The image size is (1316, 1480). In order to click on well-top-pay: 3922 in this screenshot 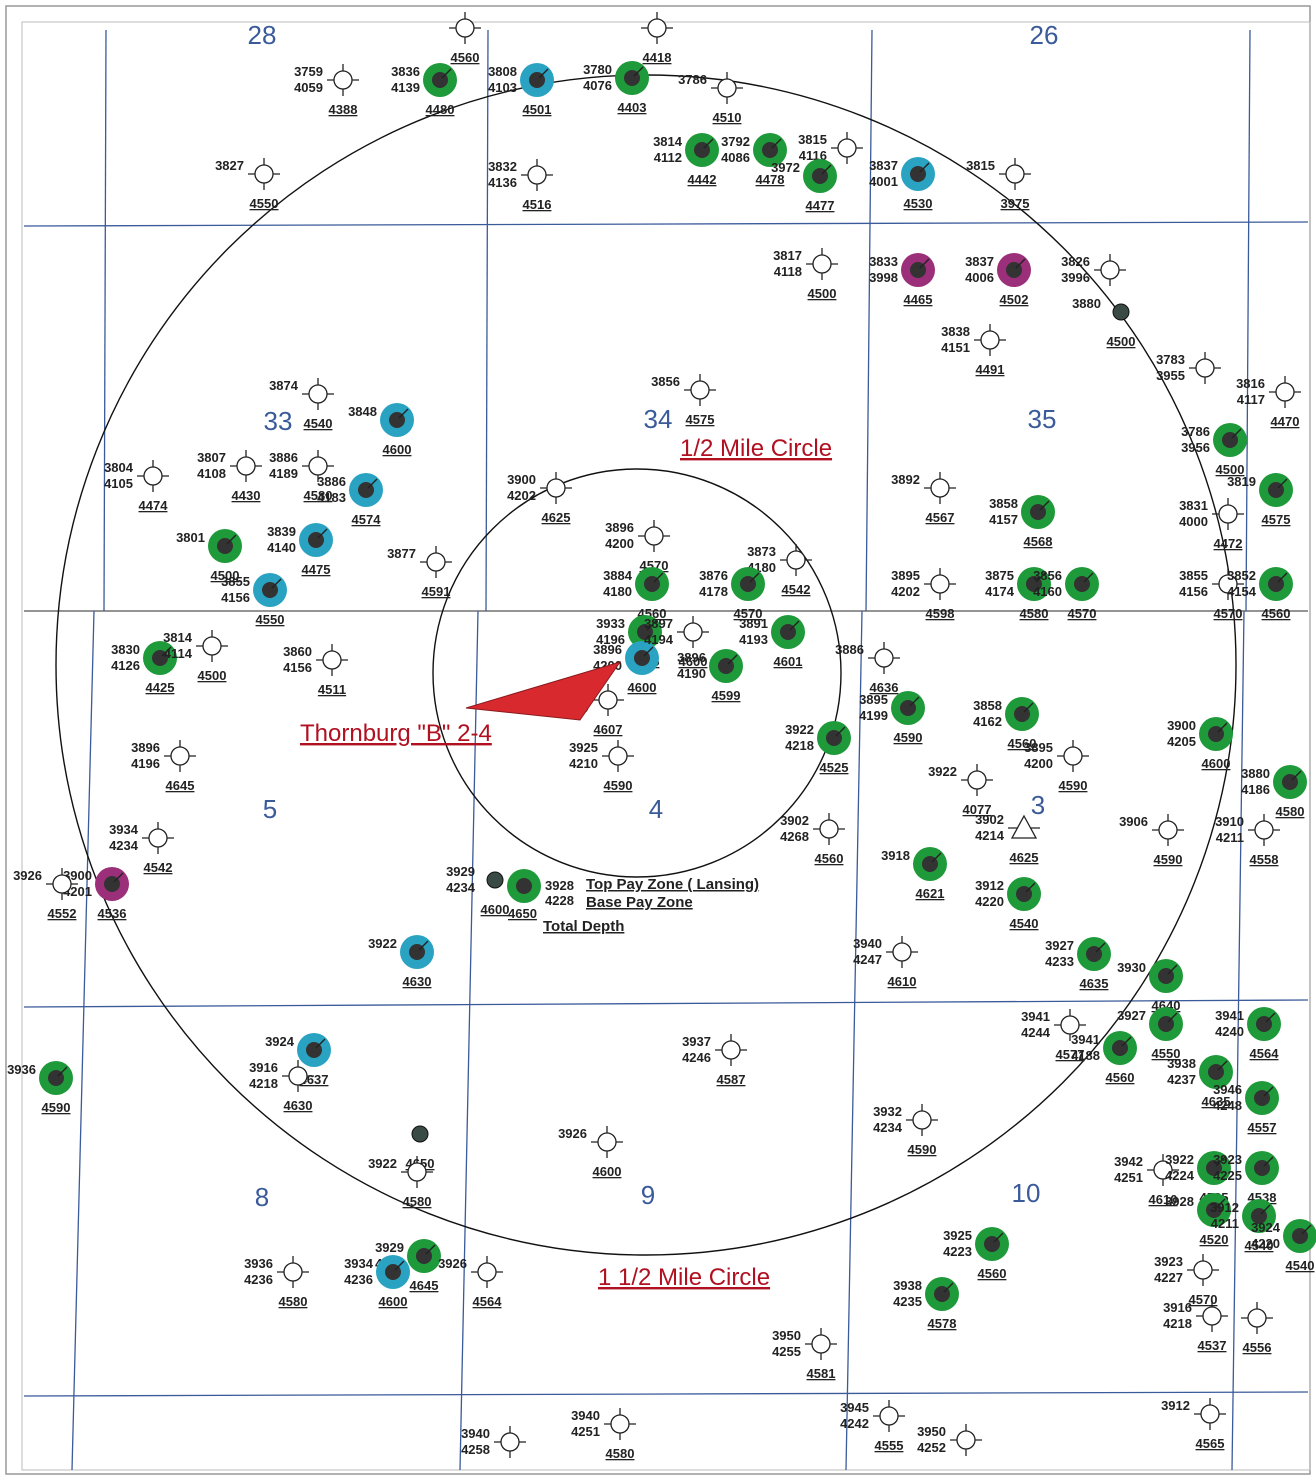, I will do `click(382, 1163)`.